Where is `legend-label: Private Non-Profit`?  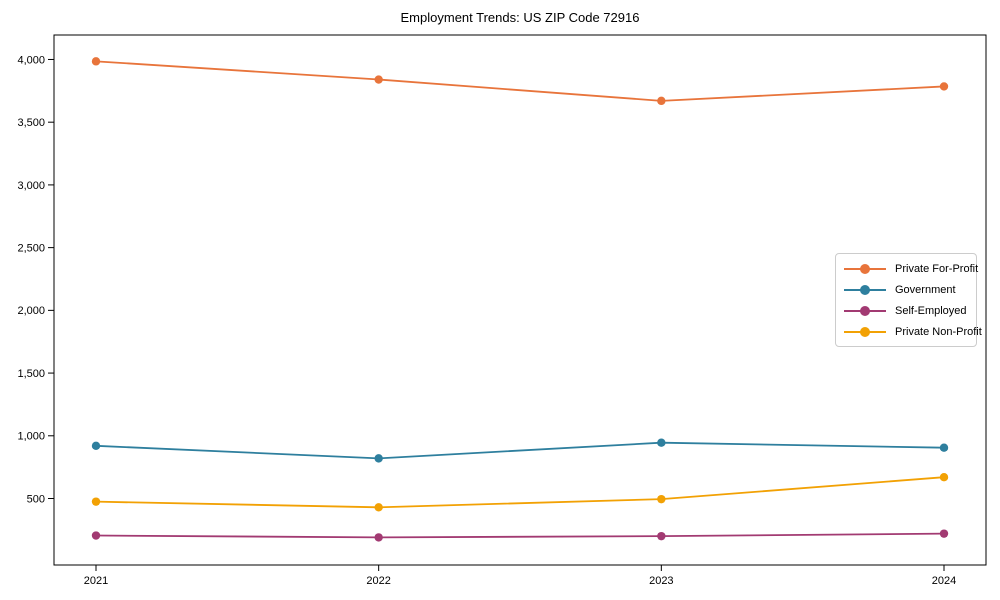 legend-label: Private Non-Profit is located at coordinates (938, 331).